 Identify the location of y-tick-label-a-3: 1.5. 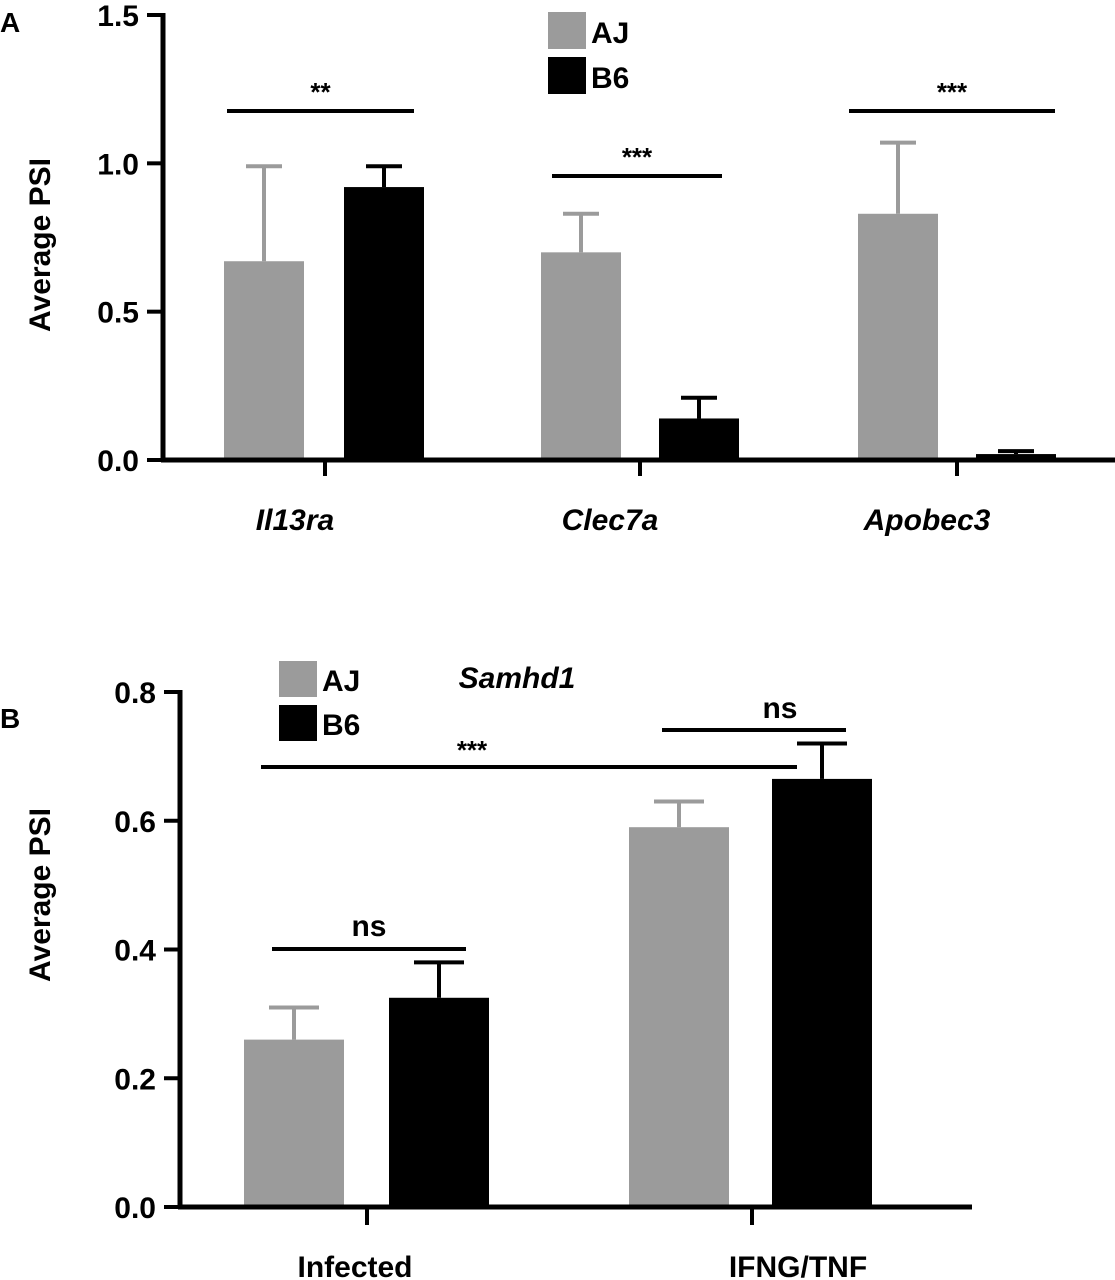
(118, 16).